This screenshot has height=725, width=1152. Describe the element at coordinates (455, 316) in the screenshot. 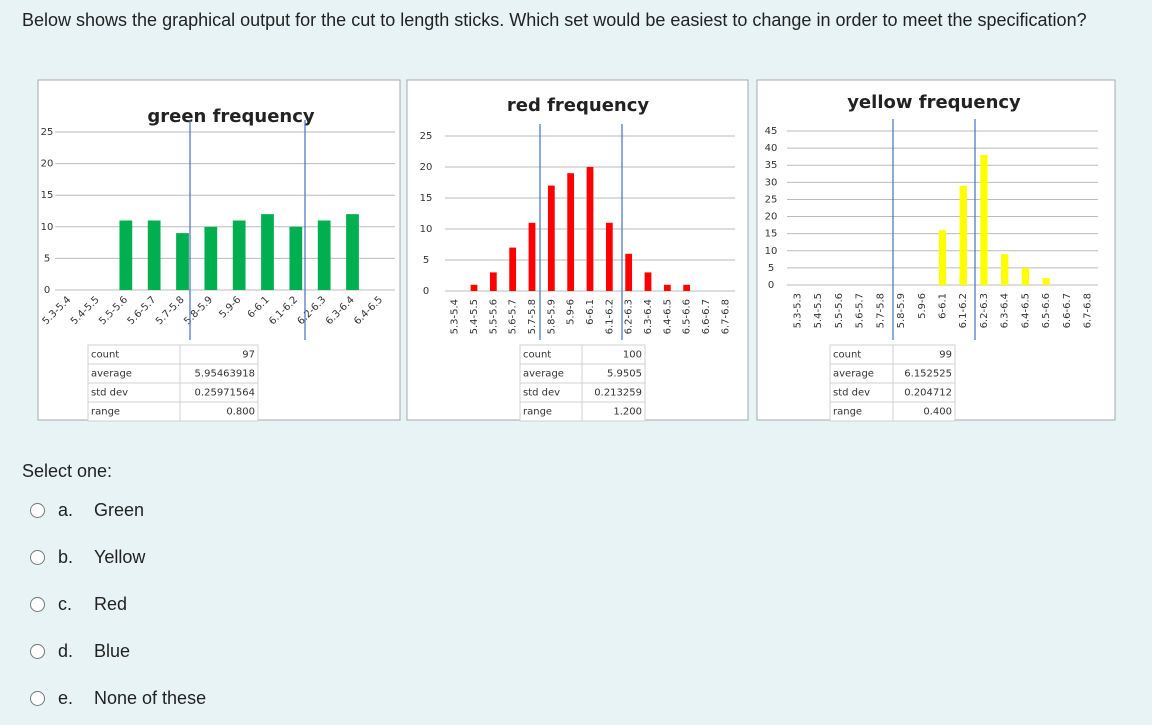

I see `x-tick-label: 5.3-5.4` at that location.